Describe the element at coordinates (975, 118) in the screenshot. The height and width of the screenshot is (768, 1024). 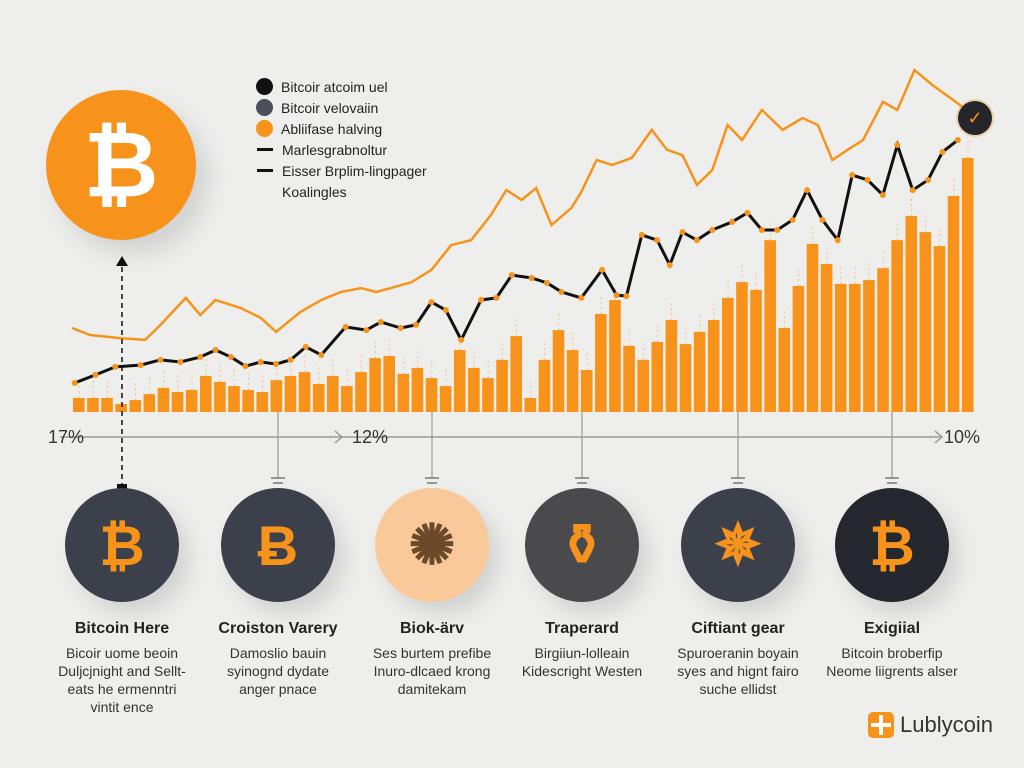
I see `checkmark-icon: ✓` at that location.